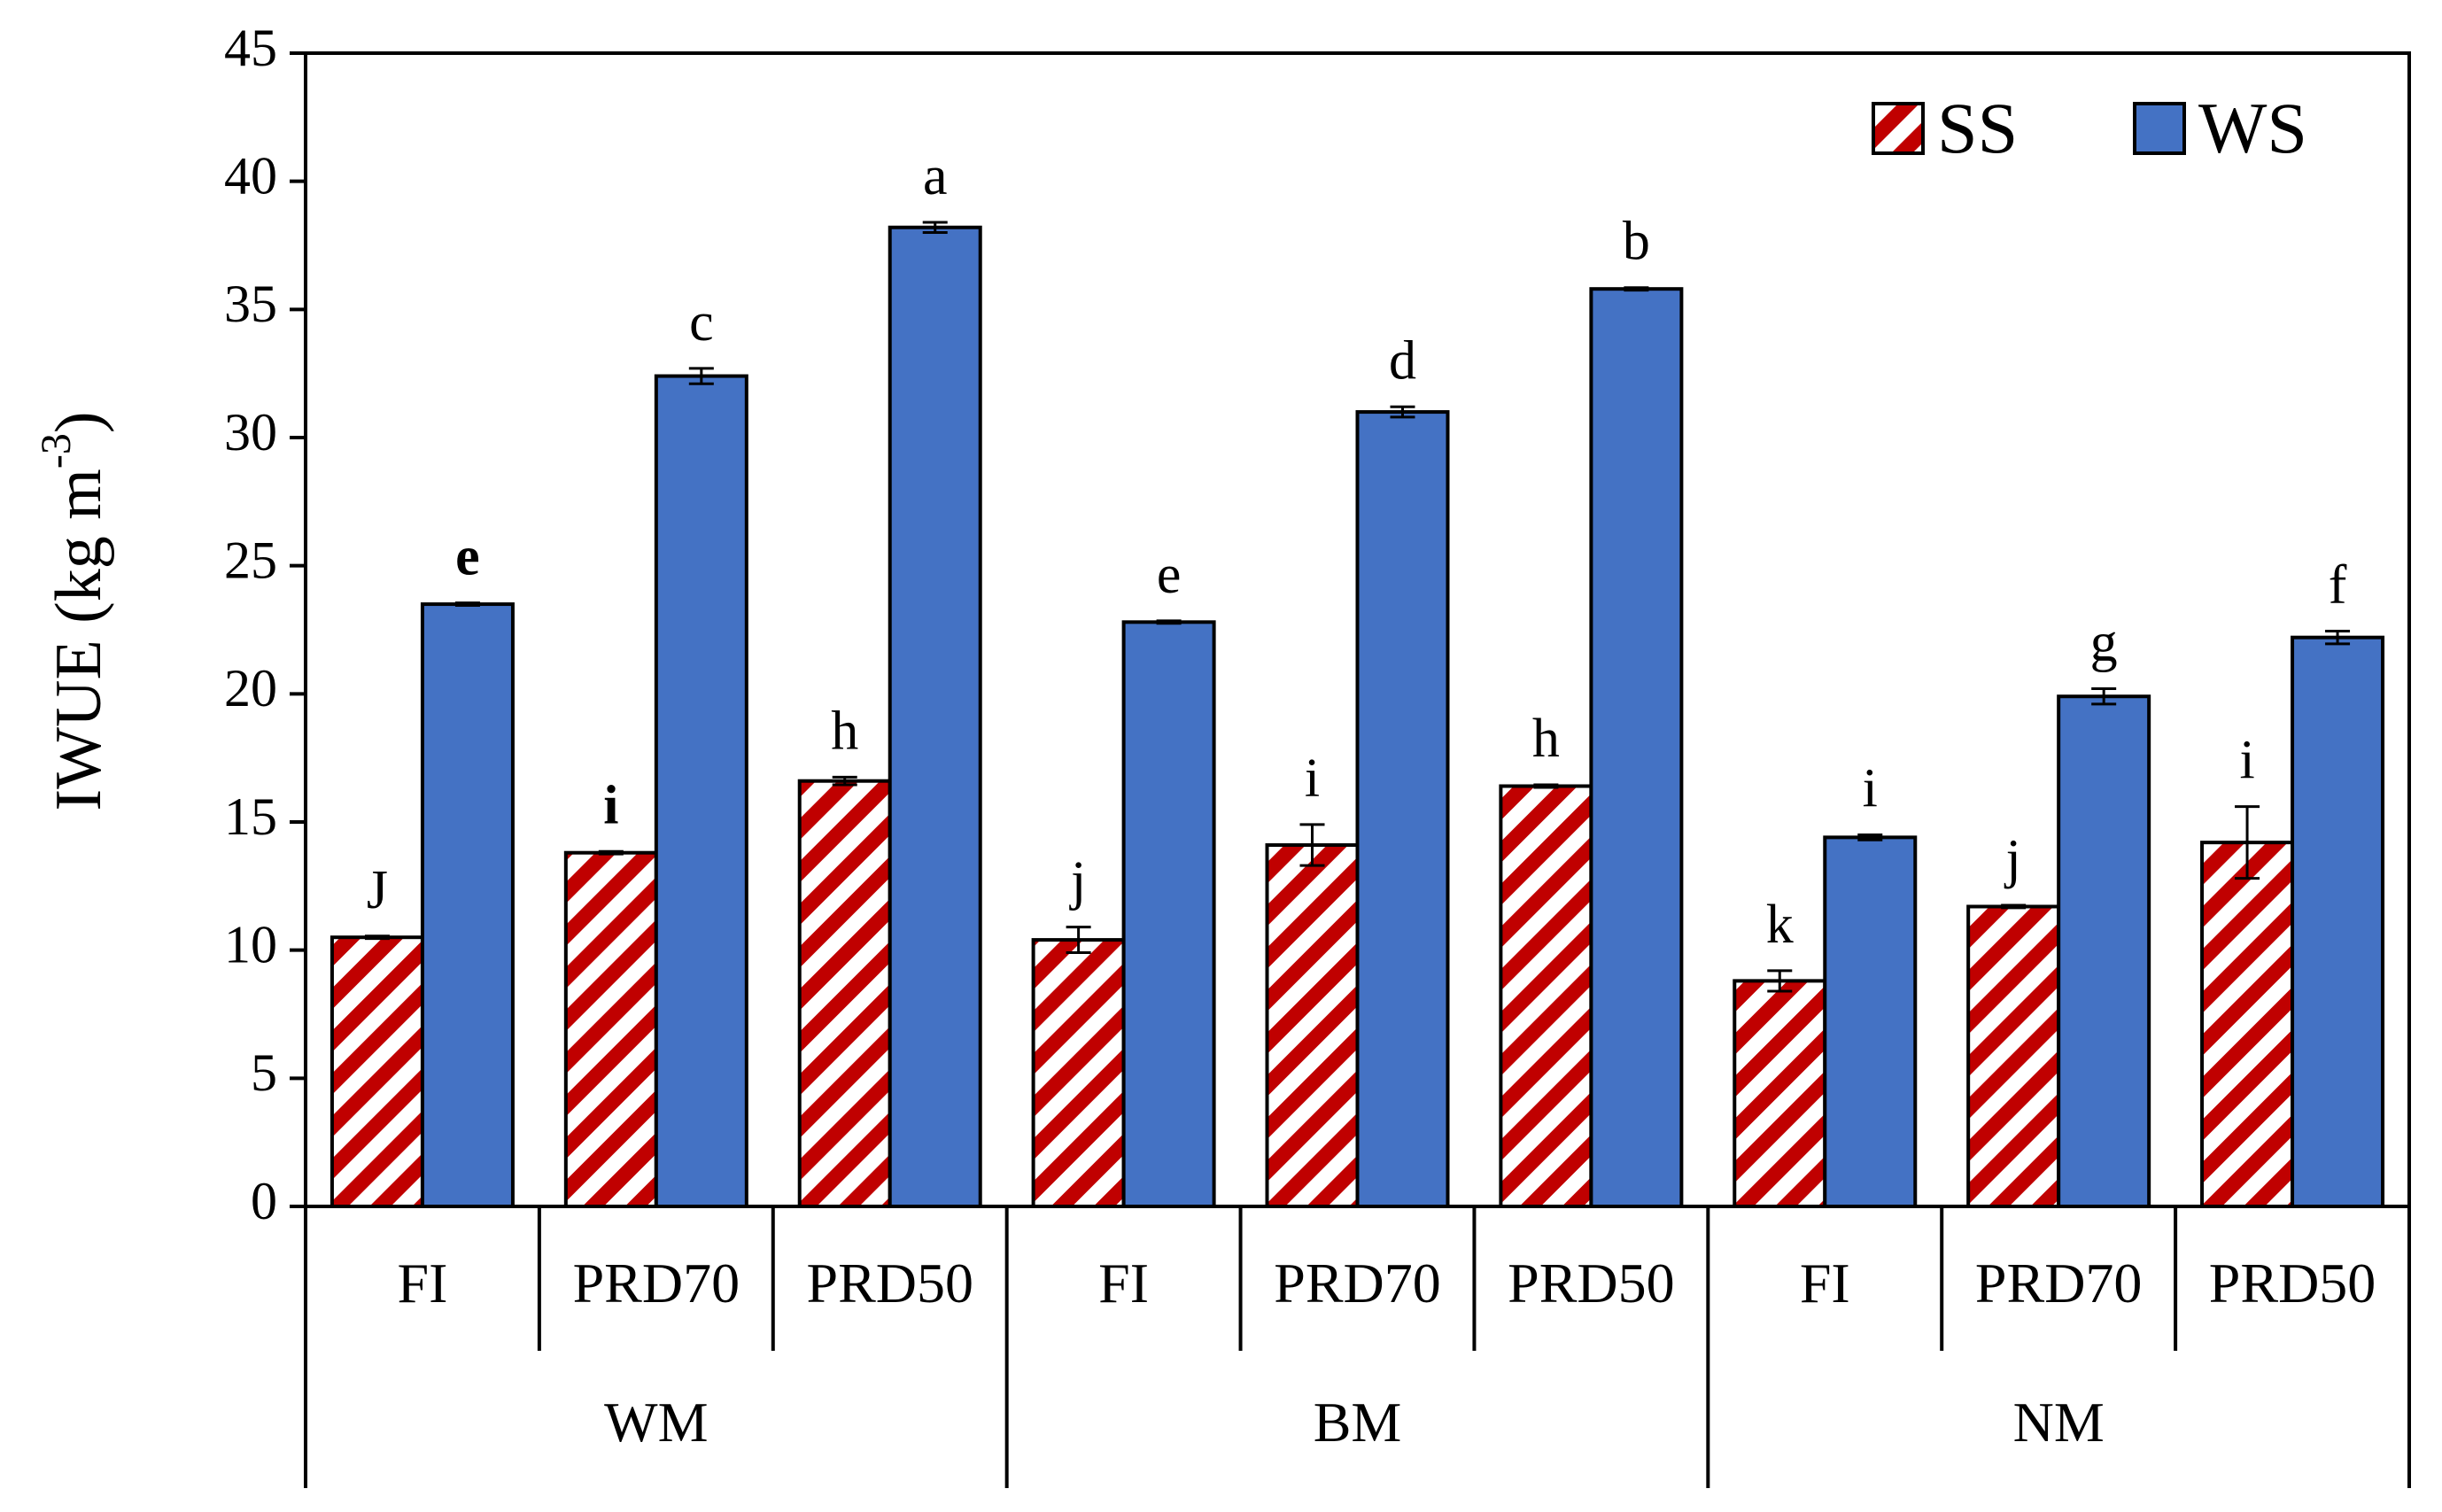  I want to click on group-label: WM, so click(656, 1422).